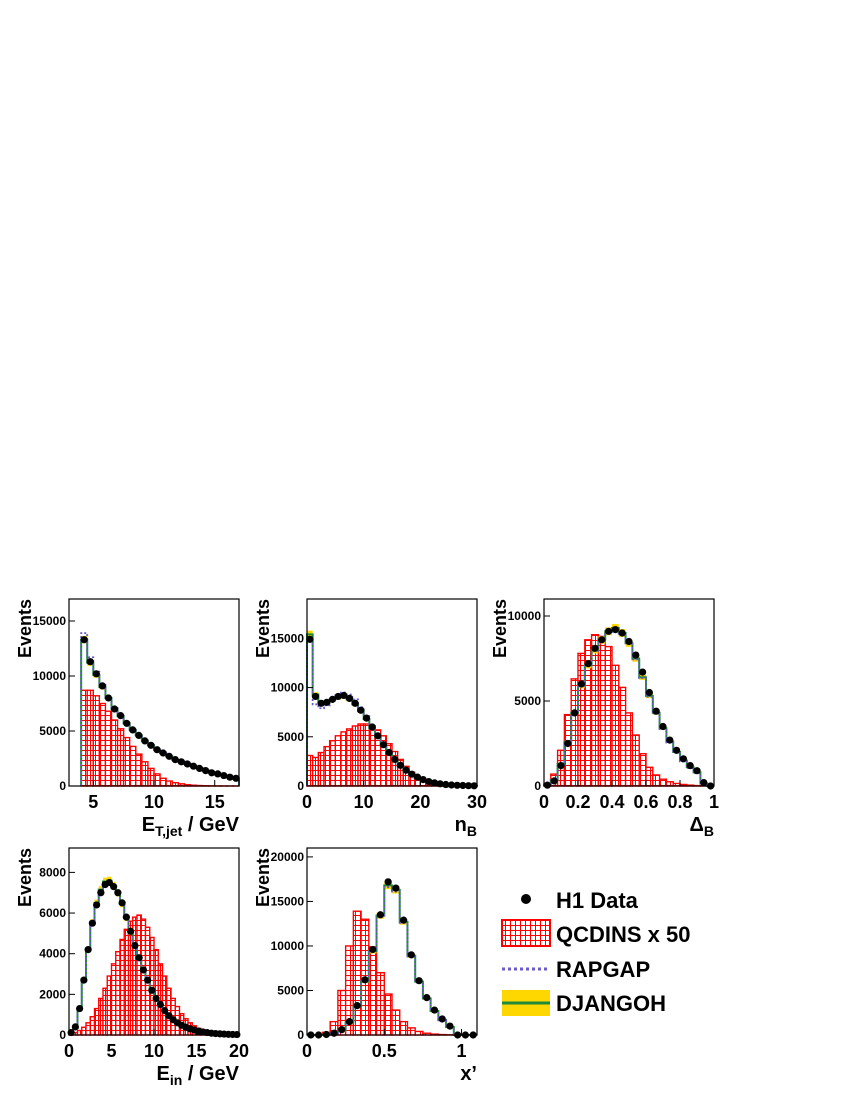 This screenshot has height=1114, width=861. Describe the element at coordinates (537, 786) in the screenshot. I see `y-tick-label: 0` at that location.